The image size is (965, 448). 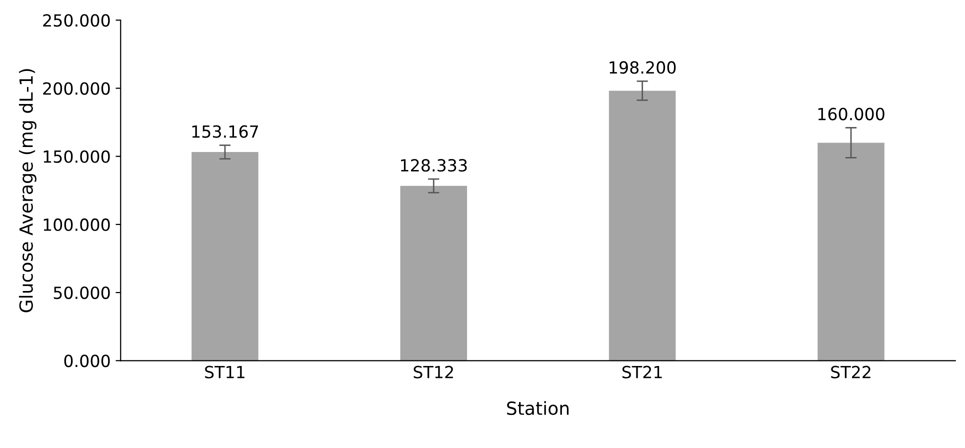 What do you see at coordinates (434, 165) in the screenshot?
I see `data-label: 128.333` at bounding box center [434, 165].